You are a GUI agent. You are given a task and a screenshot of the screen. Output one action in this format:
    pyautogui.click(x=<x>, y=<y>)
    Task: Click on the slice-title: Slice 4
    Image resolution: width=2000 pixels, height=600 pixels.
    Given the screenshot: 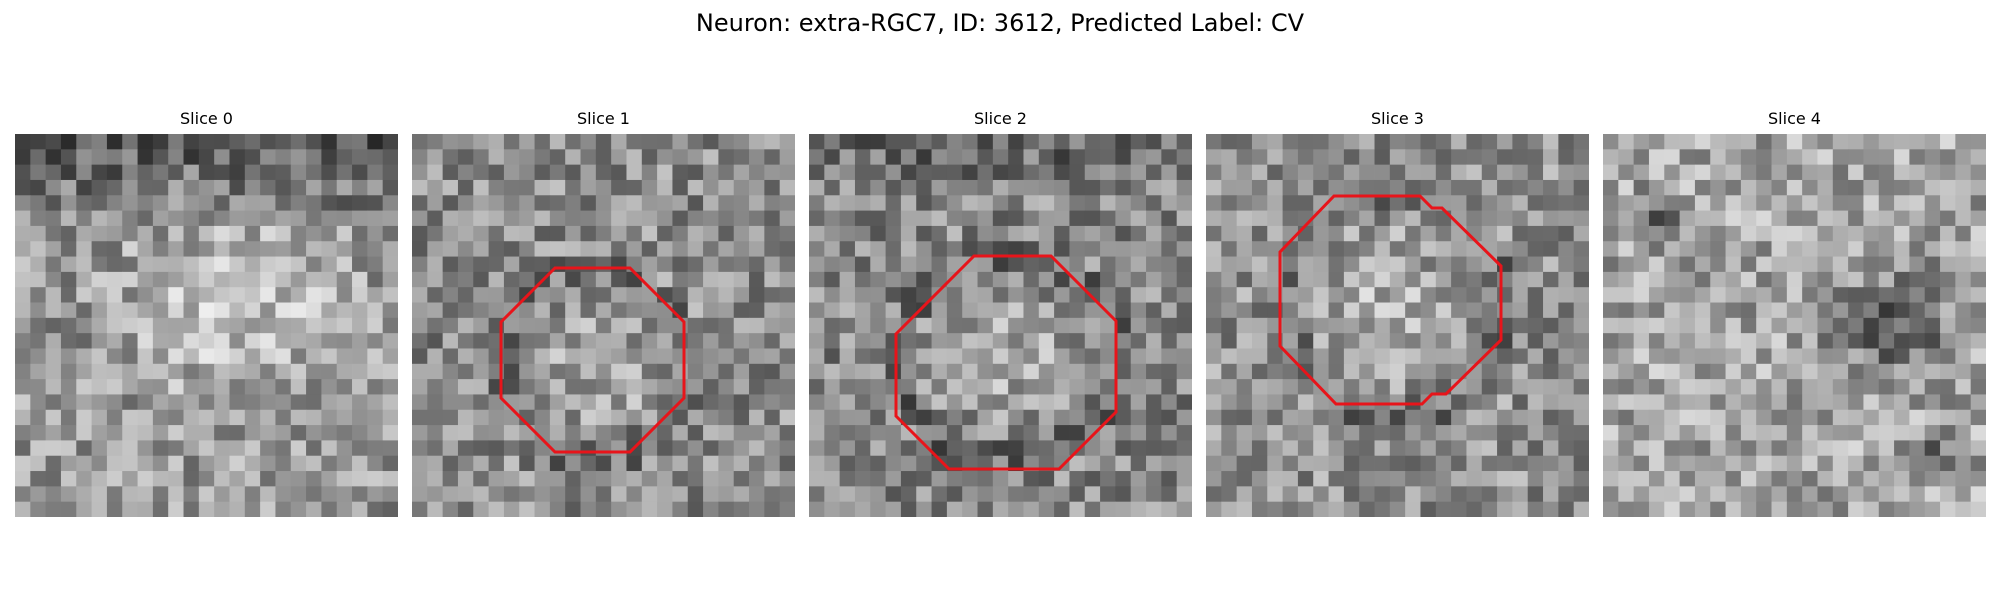 What is the action you would take?
    pyautogui.click(x=1794, y=118)
    